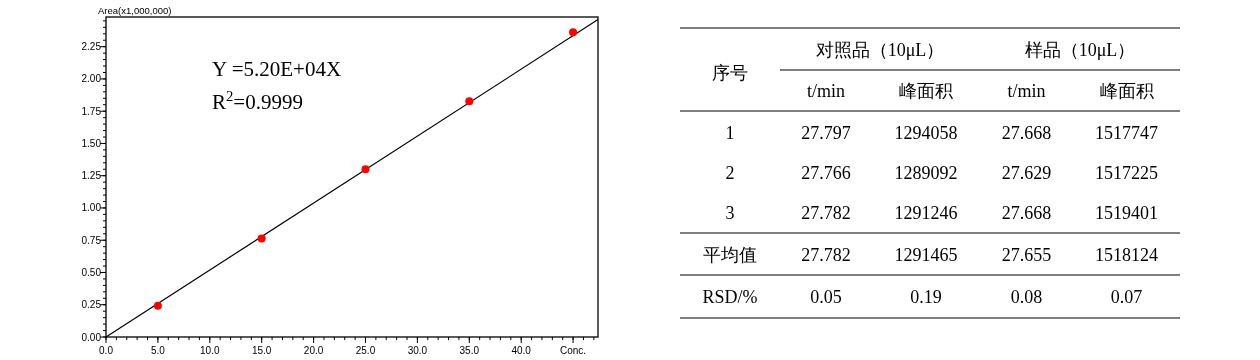  Describe the element at coordinates (730, 255) in the screenshot. I see `text: 平均值` at that location.